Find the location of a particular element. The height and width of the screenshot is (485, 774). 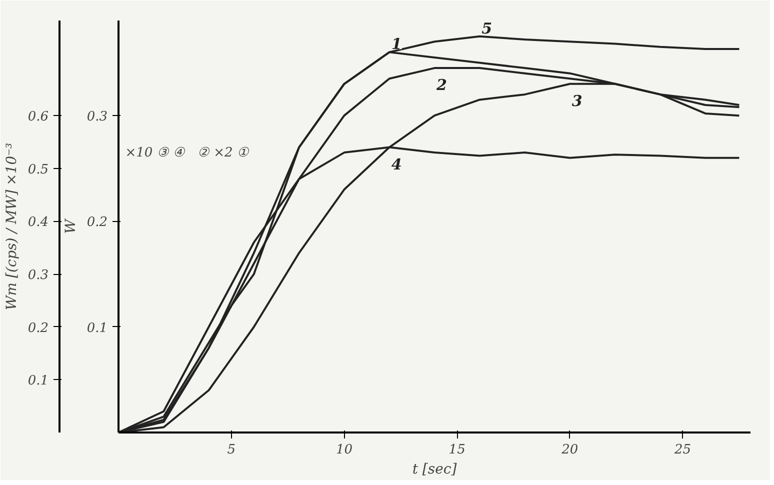

series-label: 5 is located at coordinates (487, 28).